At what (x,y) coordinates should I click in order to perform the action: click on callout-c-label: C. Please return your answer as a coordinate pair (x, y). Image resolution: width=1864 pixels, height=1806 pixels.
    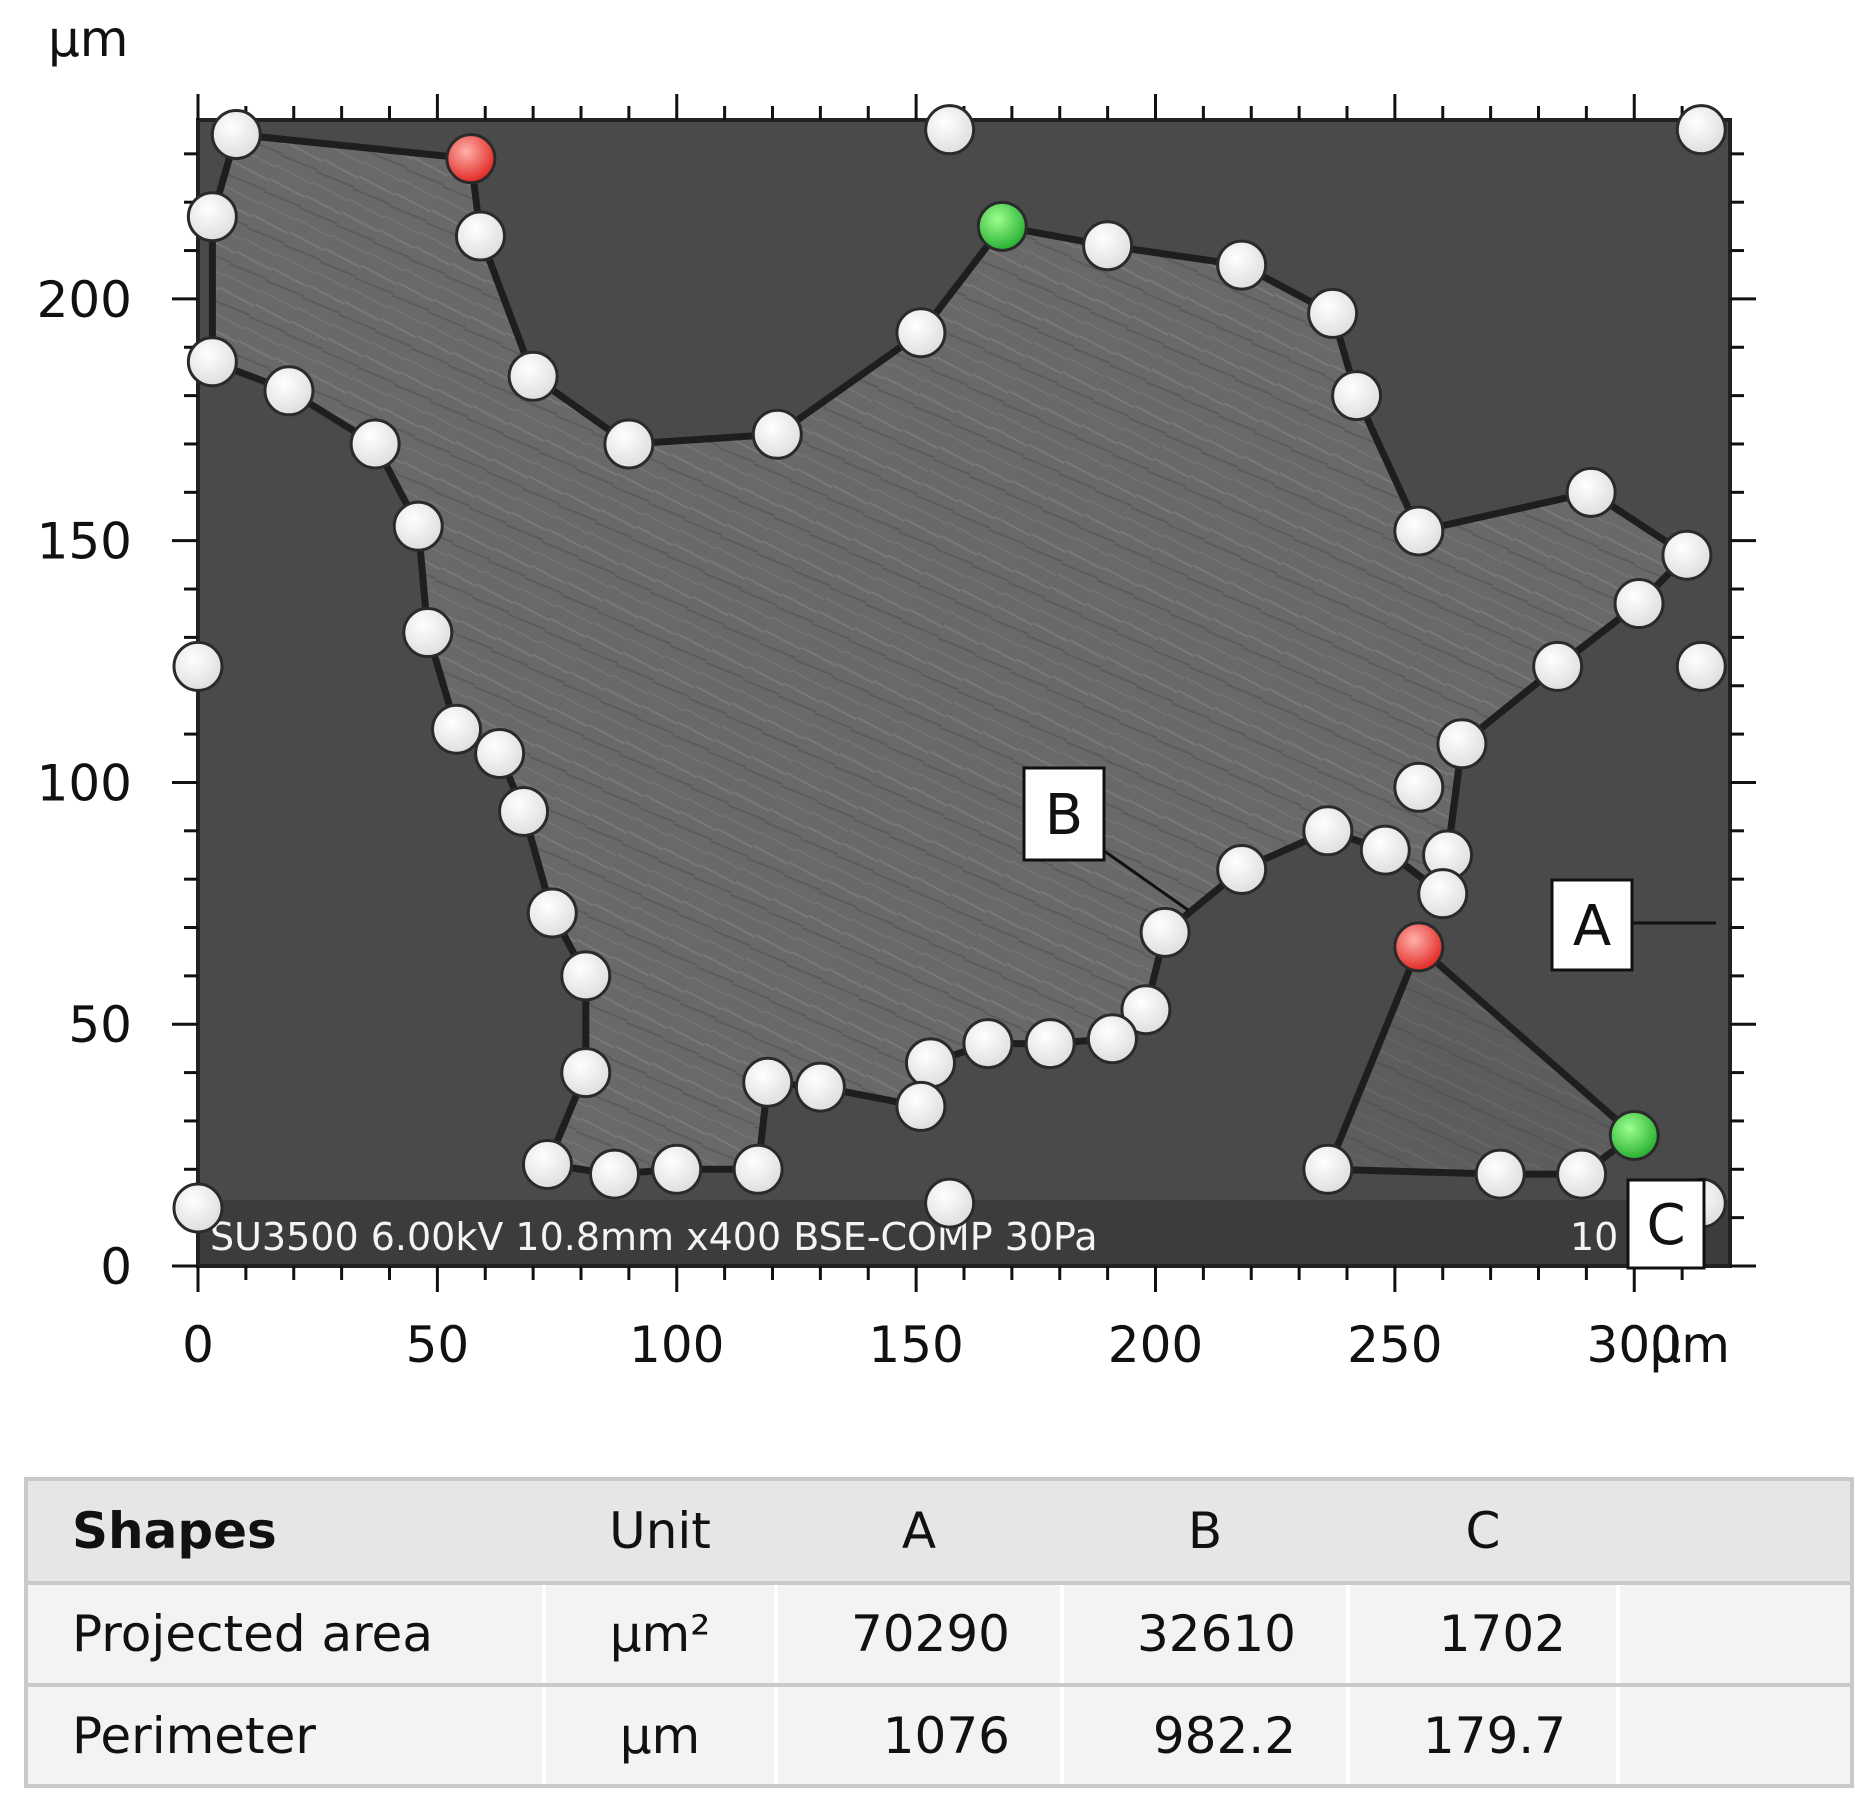
    Looking at the image, I should click on (1665, 1225).